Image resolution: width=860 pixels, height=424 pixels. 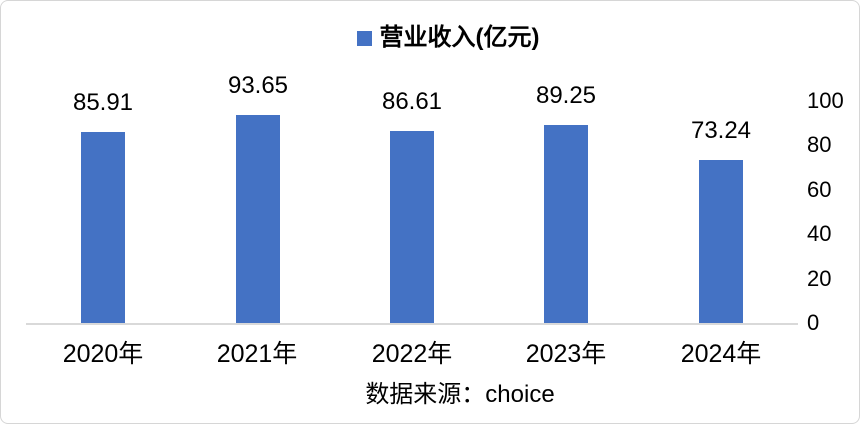 What do you see at coordinates (566, 224) in the screenshot?
I see `bar-2023年` at bounding box center [566, 224].